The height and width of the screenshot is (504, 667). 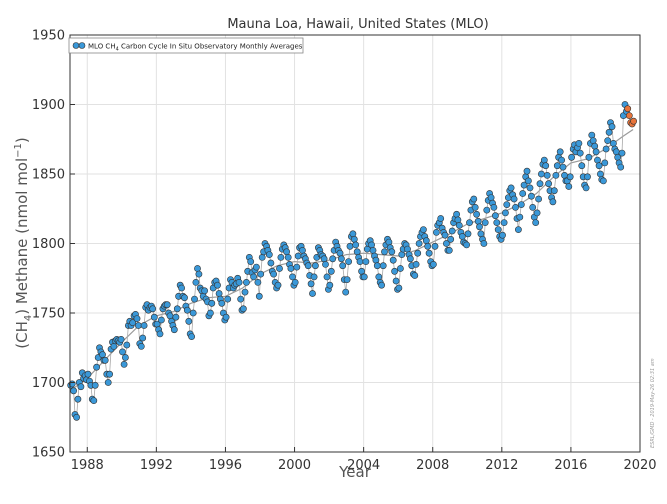 What do you see at coordinates (53, 245) in the screenshot?
I see `y-axis-ticks: 1650 1700 1750 1800 1850 1900 1950` at bounding box center [53, 245].